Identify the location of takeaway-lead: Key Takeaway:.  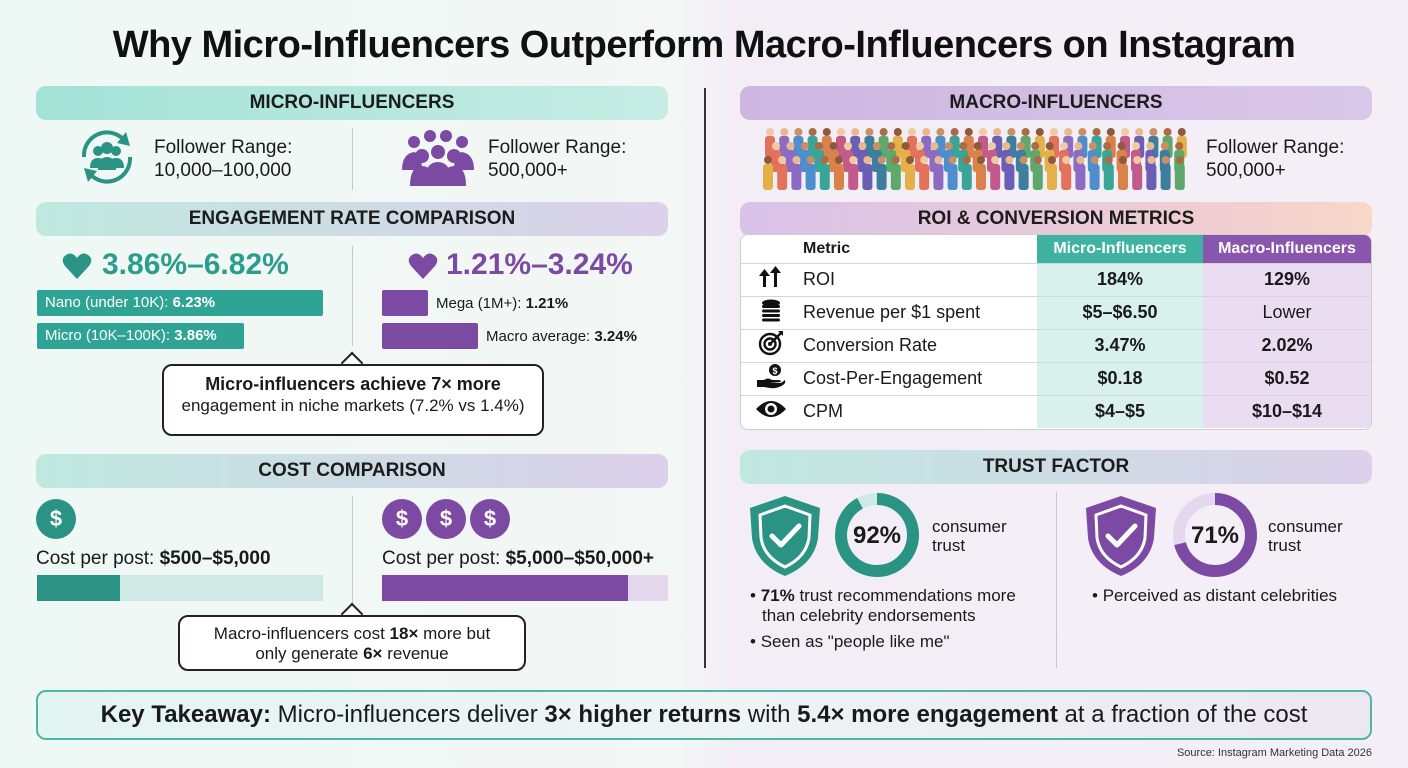
(185, 714).